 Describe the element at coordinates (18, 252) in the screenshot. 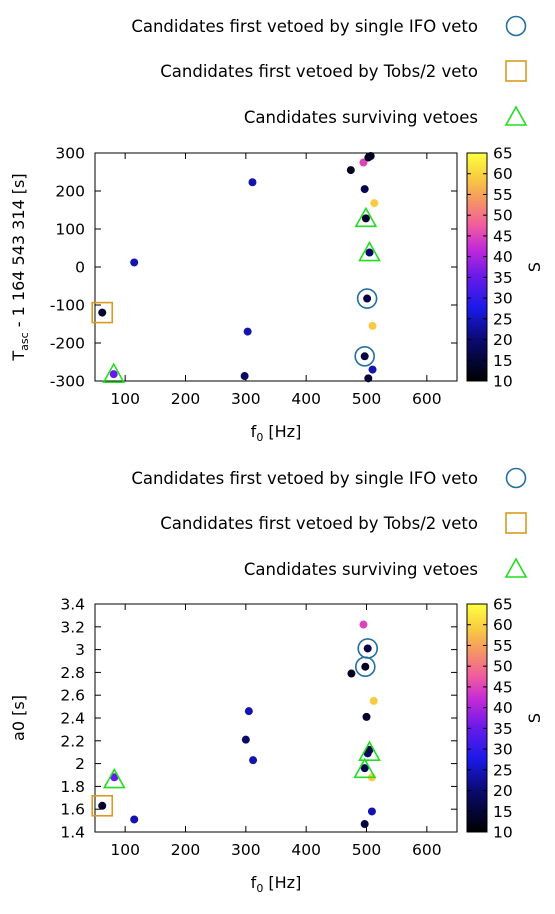

I see `y-axis-label-rest: - 1 164 543 314 [s]` at that location.